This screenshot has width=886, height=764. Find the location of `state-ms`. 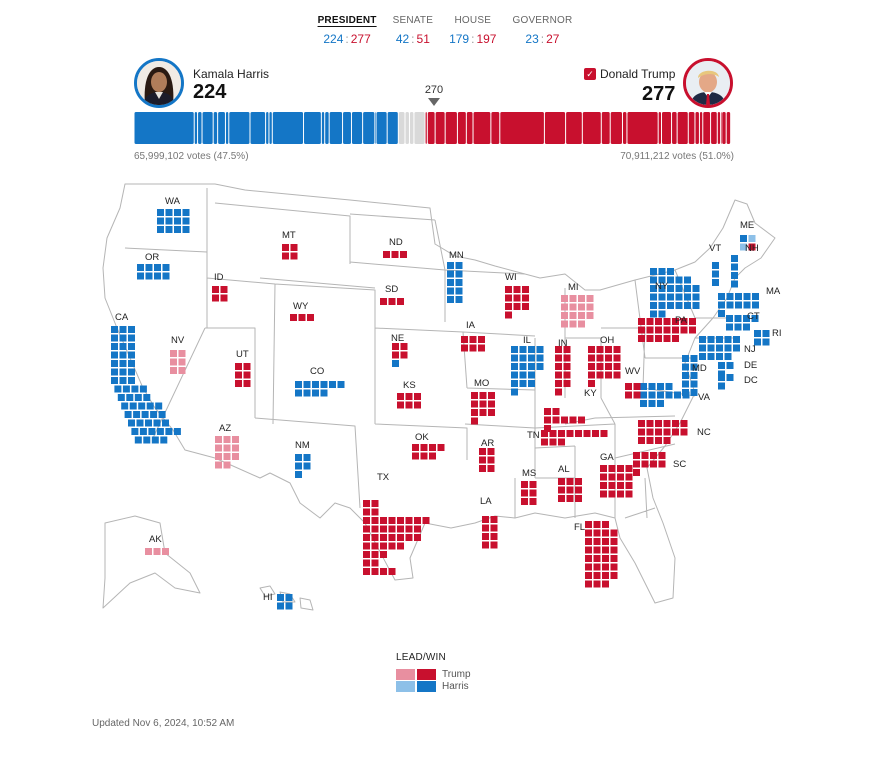

state-ms is located at coordinates (529, 493).